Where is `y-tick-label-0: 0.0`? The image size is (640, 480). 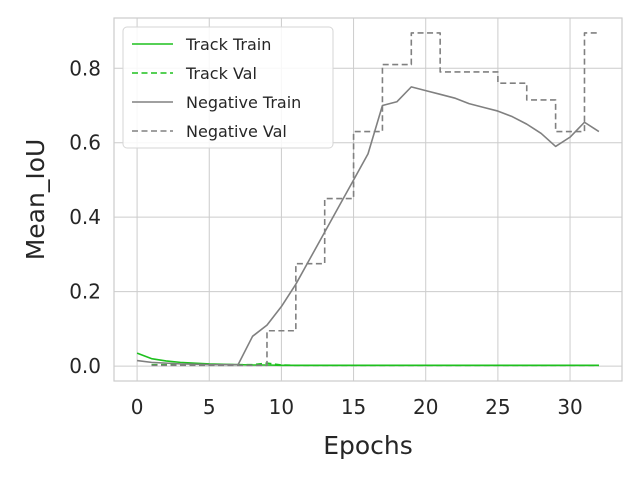 y-tick-label-0: 0.0 is located at coordinates (85, 366).